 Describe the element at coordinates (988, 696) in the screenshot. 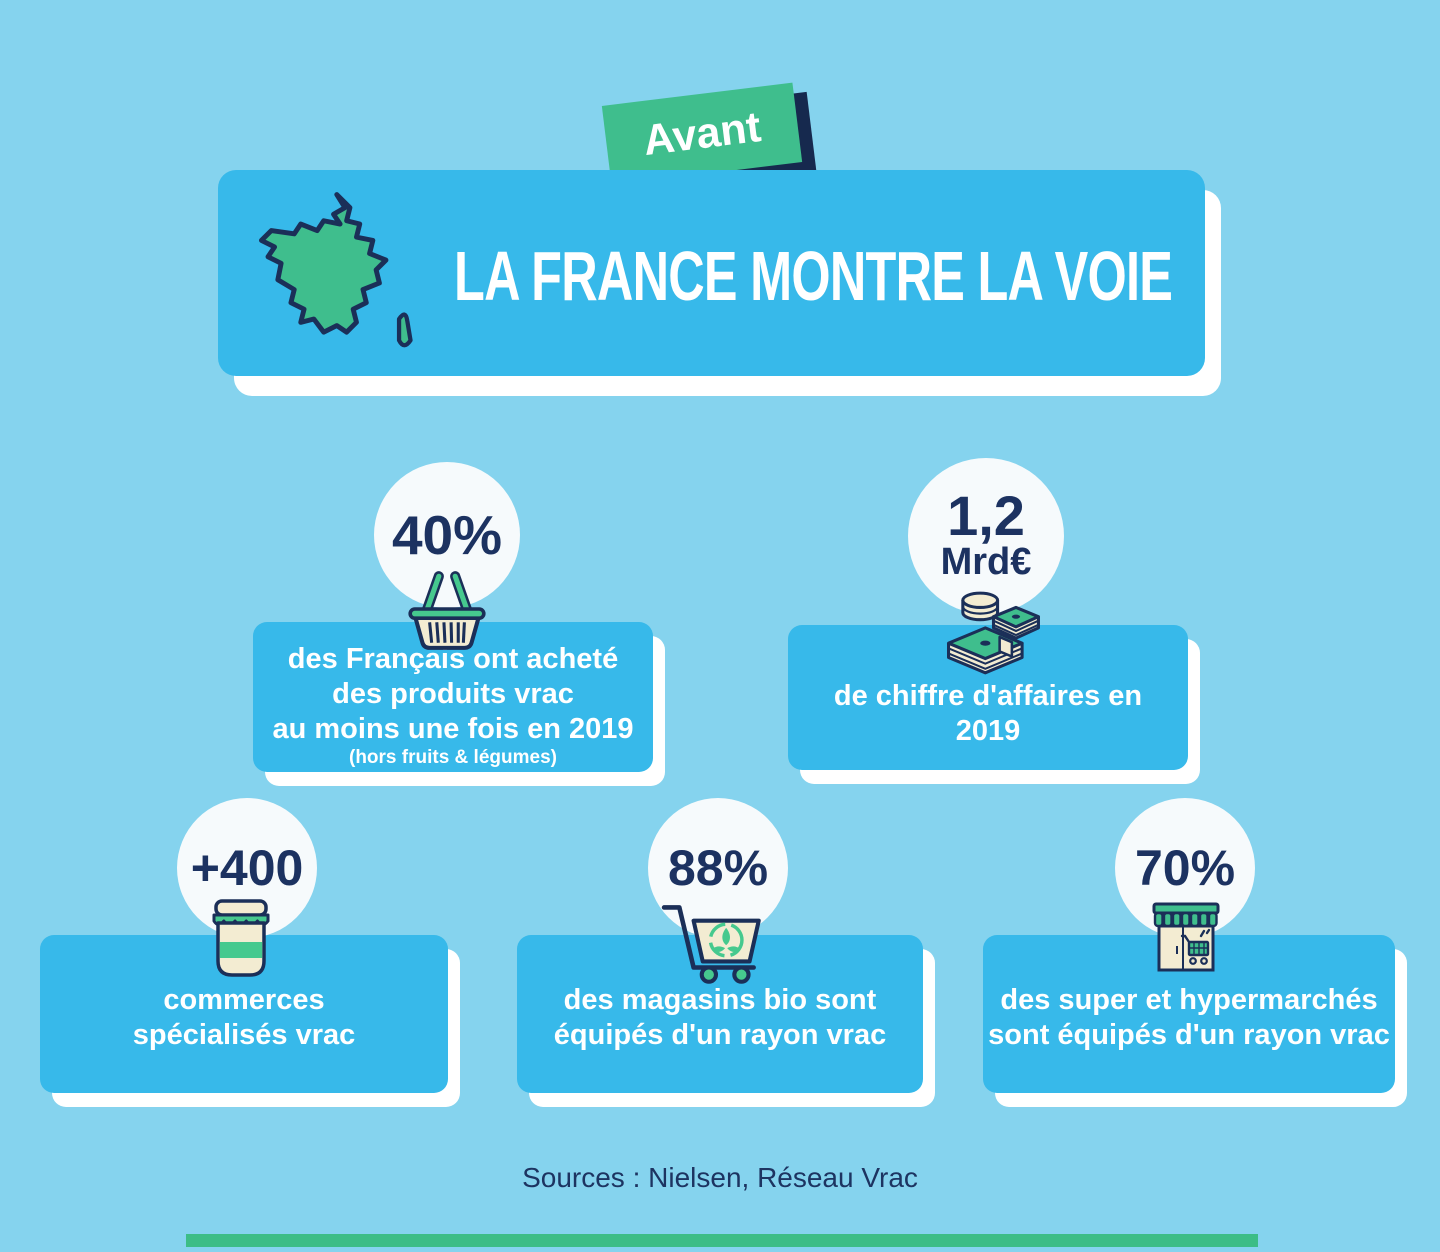

I see `stat-line: de chiffre d'affaires en` at that location.